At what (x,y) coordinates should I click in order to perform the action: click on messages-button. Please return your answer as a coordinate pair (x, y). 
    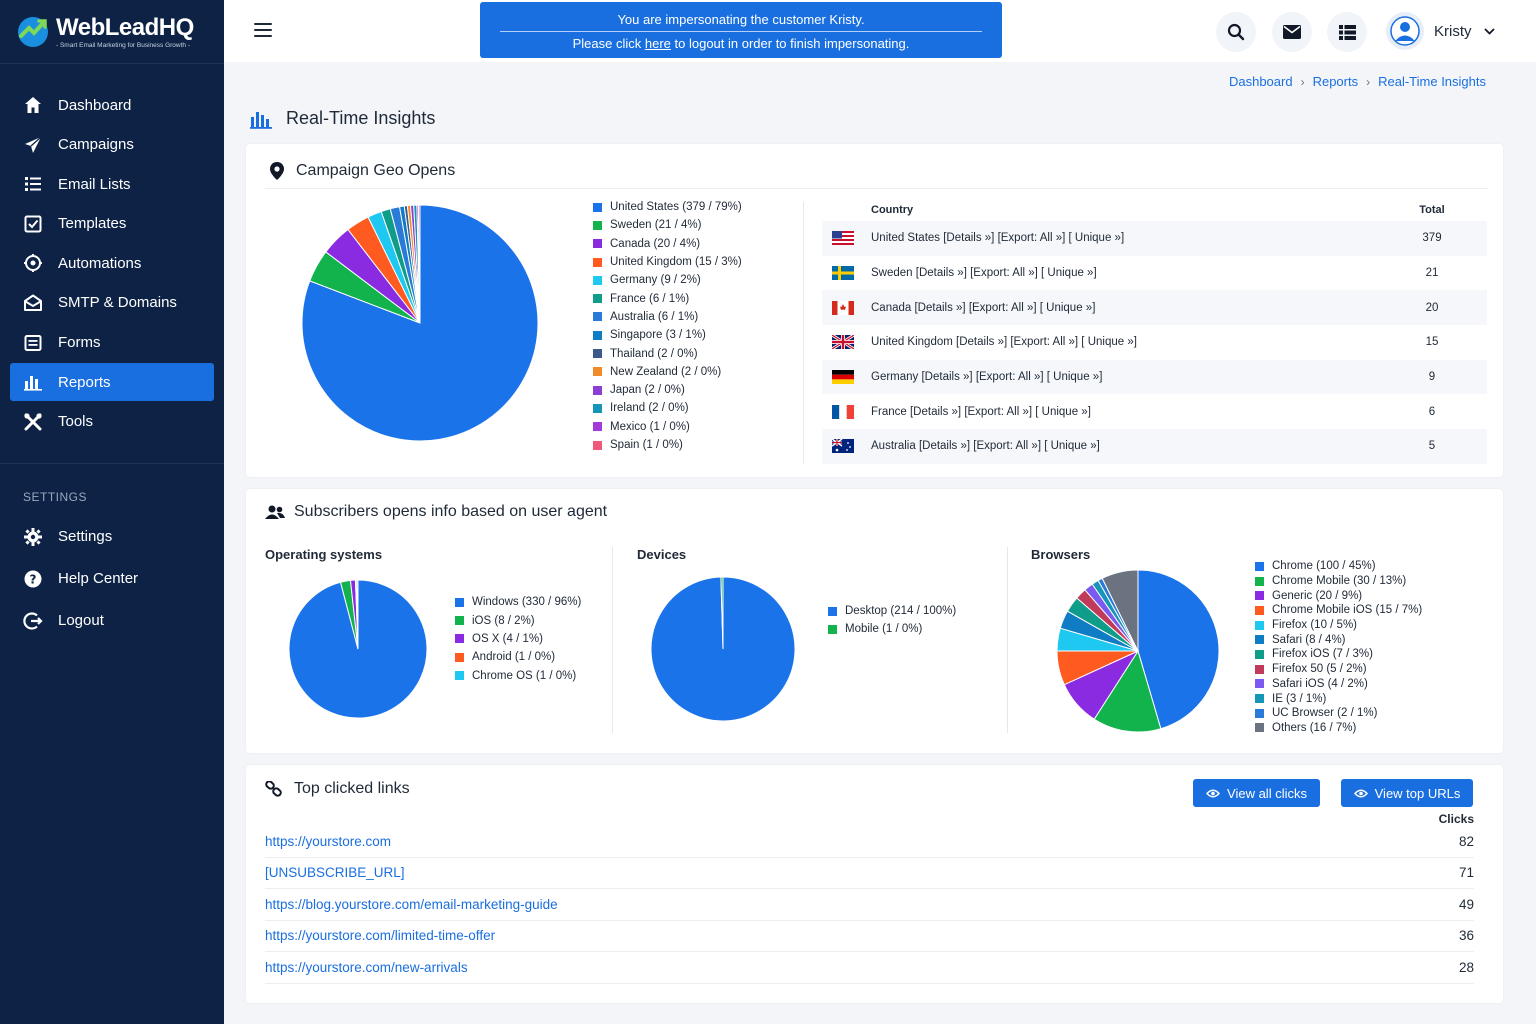
    Looking at the image, I should click on (1292, 32).